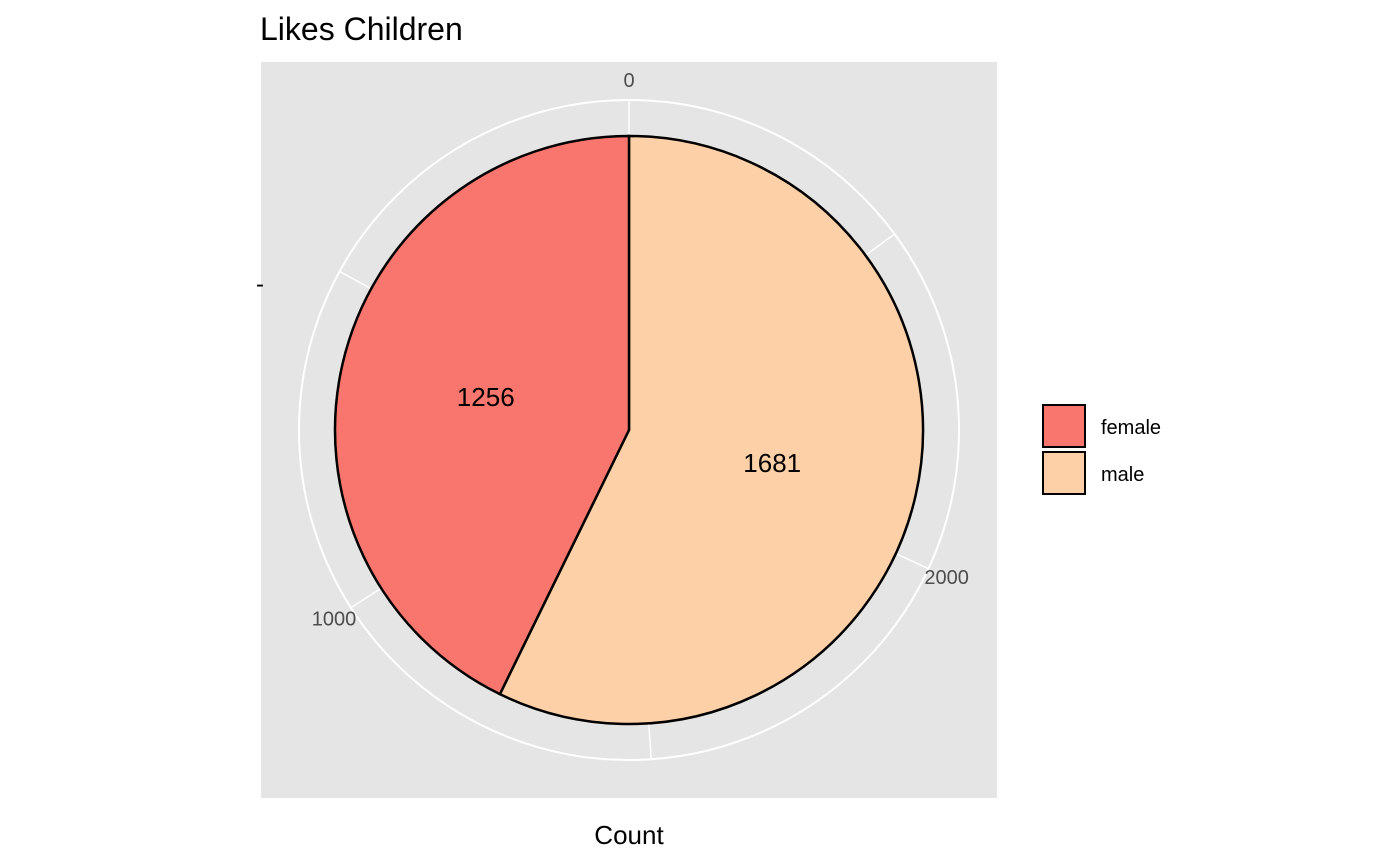 The width and height of the screenshot is (1400, 865). Describe the element at coordinates (1101, 449) in the screenshot. I see `legend: female male` at that location.